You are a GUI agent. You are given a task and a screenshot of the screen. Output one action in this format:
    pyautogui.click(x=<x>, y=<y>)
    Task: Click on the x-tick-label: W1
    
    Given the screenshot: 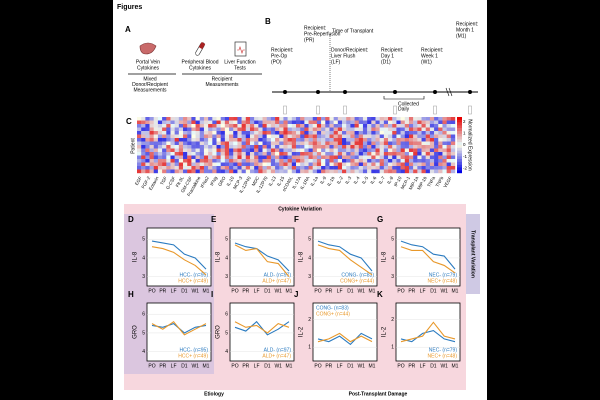 What is the action you would take?
    pyautogui.click(x=361, y=366)
    